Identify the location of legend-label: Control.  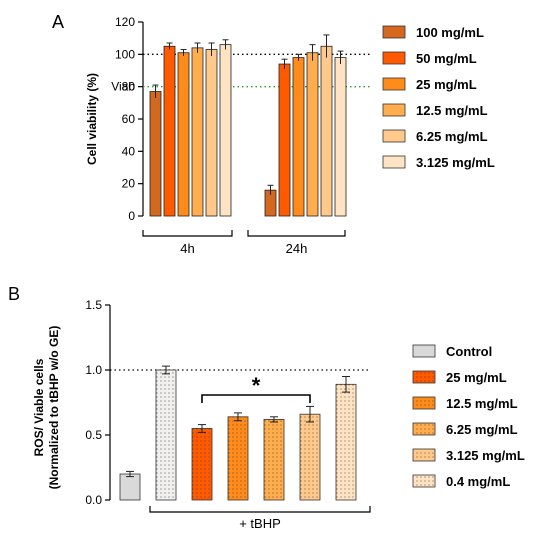
(469, 351).